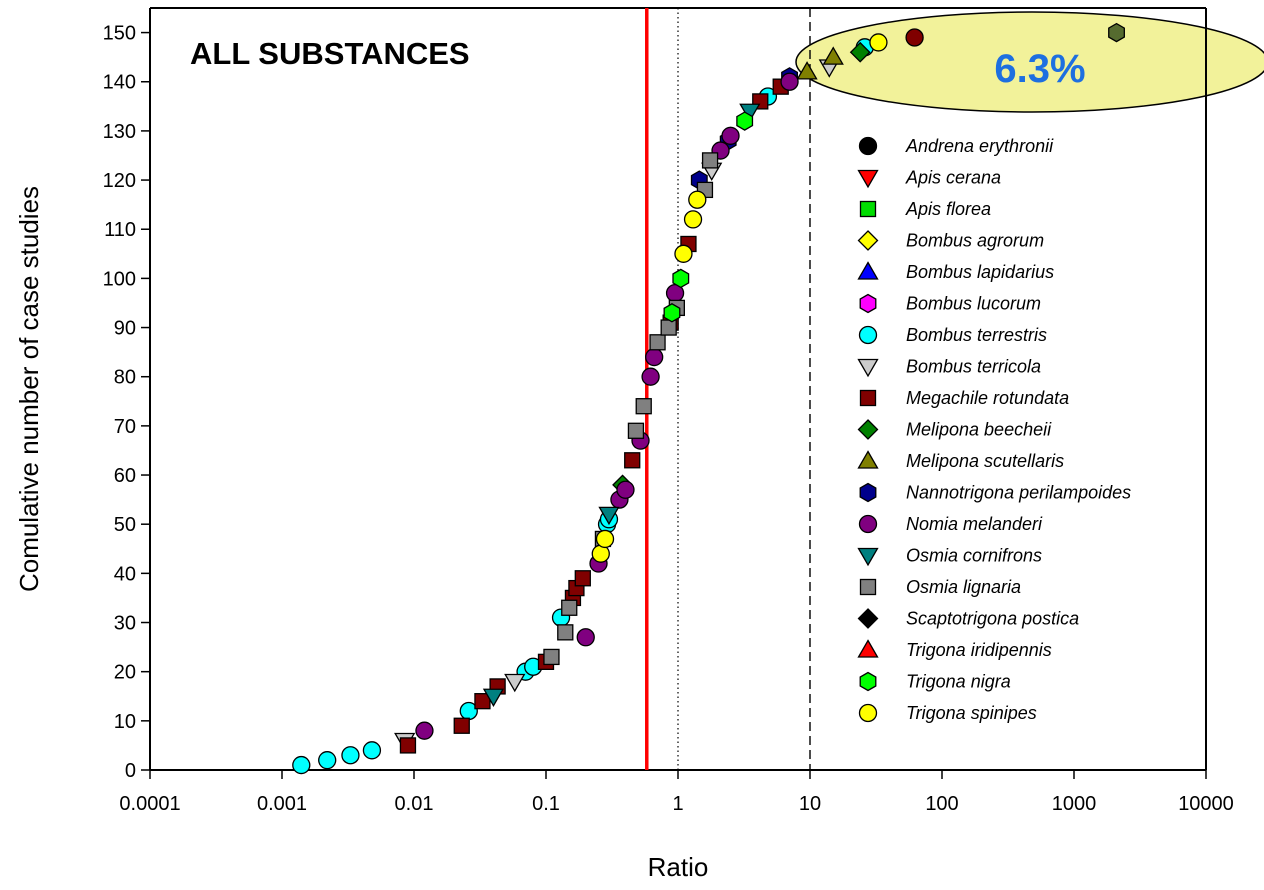 This screenshot has width=1264, height=890. Describe the element at coordinates (125, 525) in the screenshot. I see `y-tick-label: 50` at that location.